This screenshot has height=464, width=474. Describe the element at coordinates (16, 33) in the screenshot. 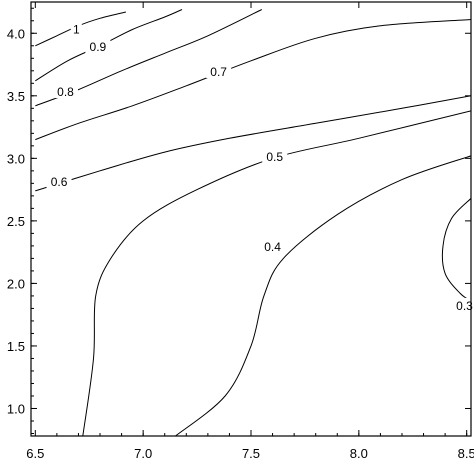

I see `y-tick-label: 4.0` at that location.